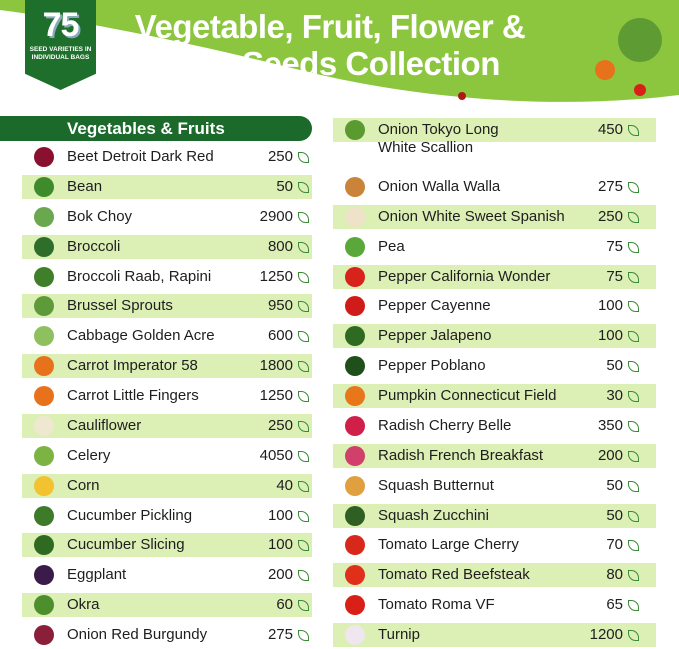  I want to click on seed-count: 275, so click(280, 634).